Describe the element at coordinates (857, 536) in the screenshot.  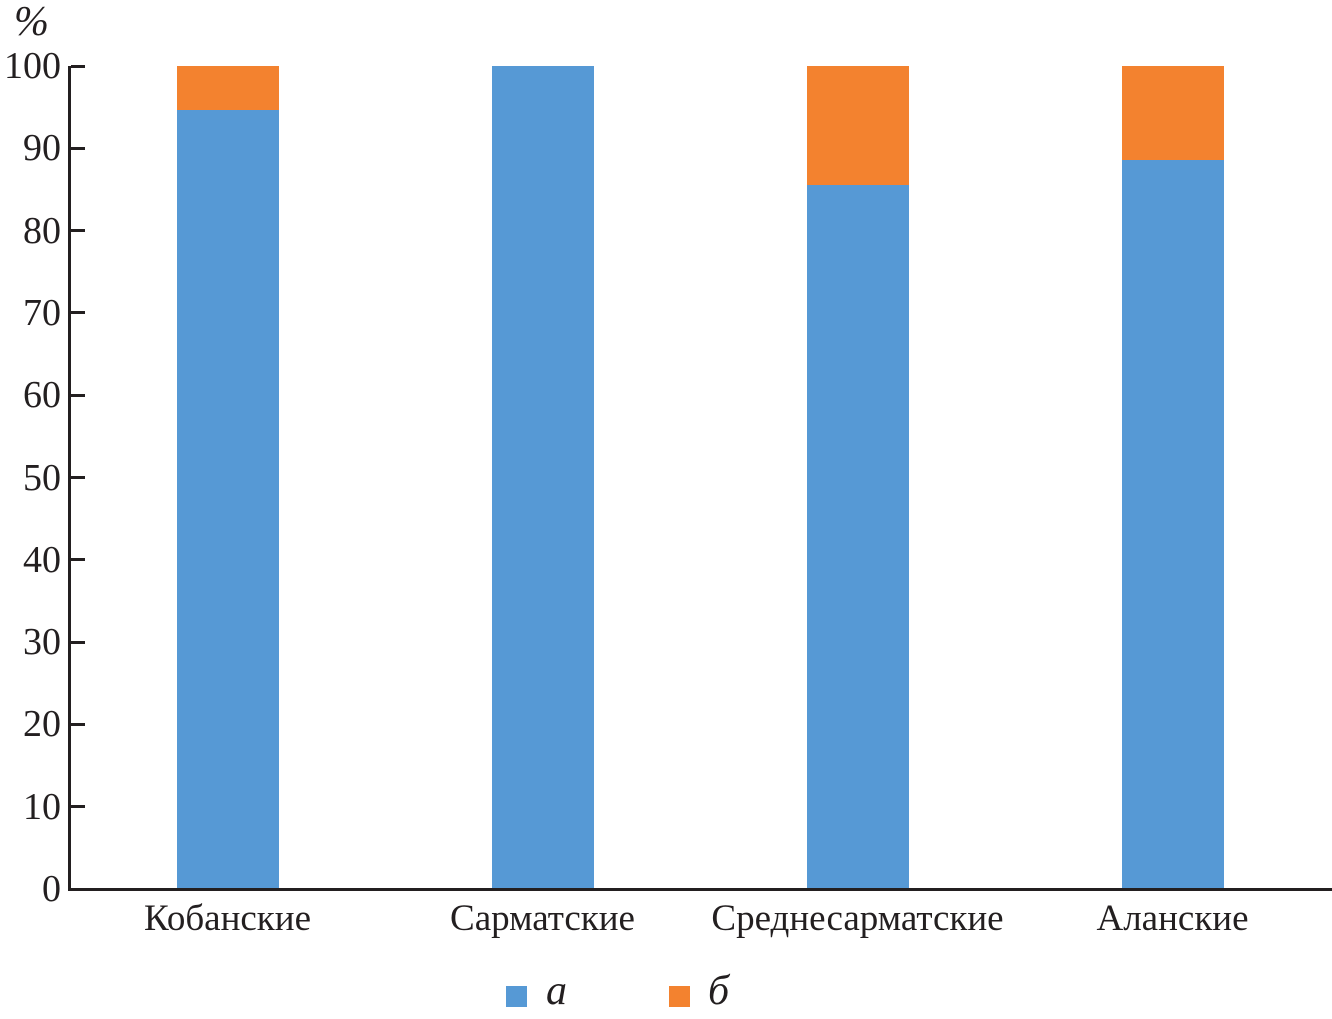
I see `bar-segment-а-2` at that location.